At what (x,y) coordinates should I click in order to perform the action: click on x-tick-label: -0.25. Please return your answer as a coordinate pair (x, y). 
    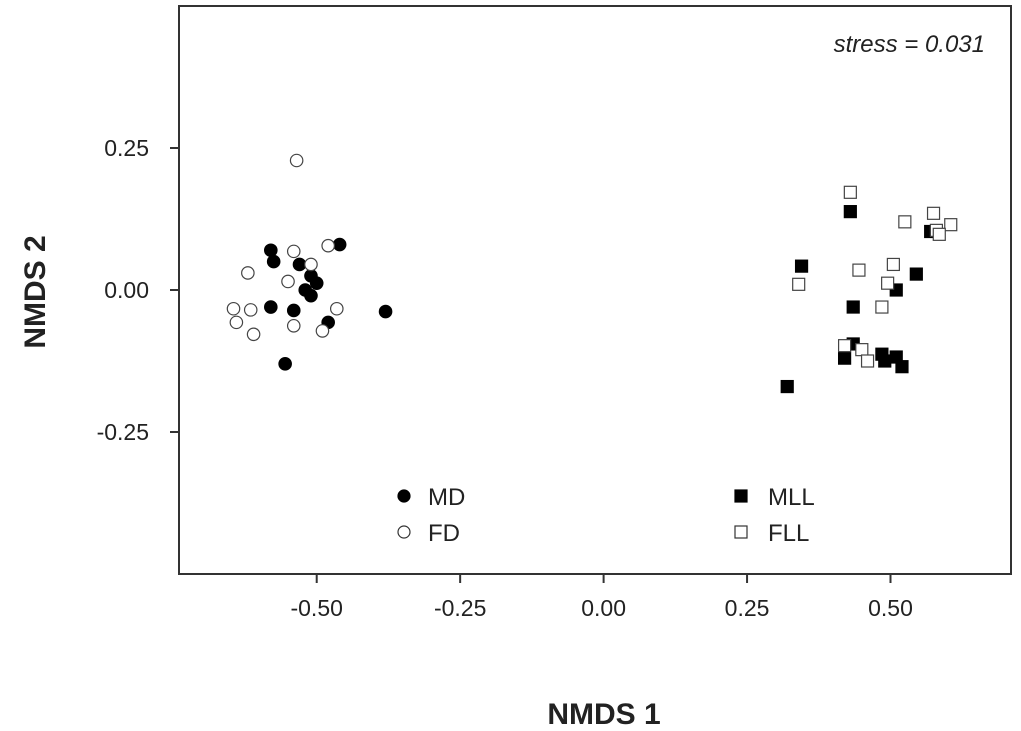
    Looking at the image, I should click on (460, 608).